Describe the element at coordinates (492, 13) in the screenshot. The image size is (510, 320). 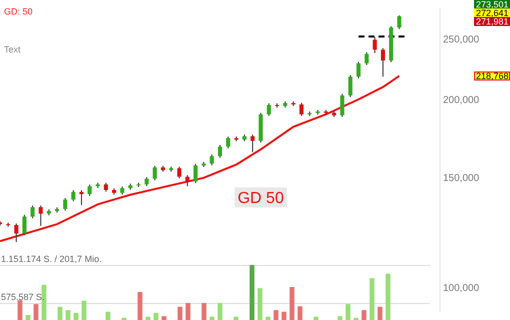
I see `text: 272,641` at that location.